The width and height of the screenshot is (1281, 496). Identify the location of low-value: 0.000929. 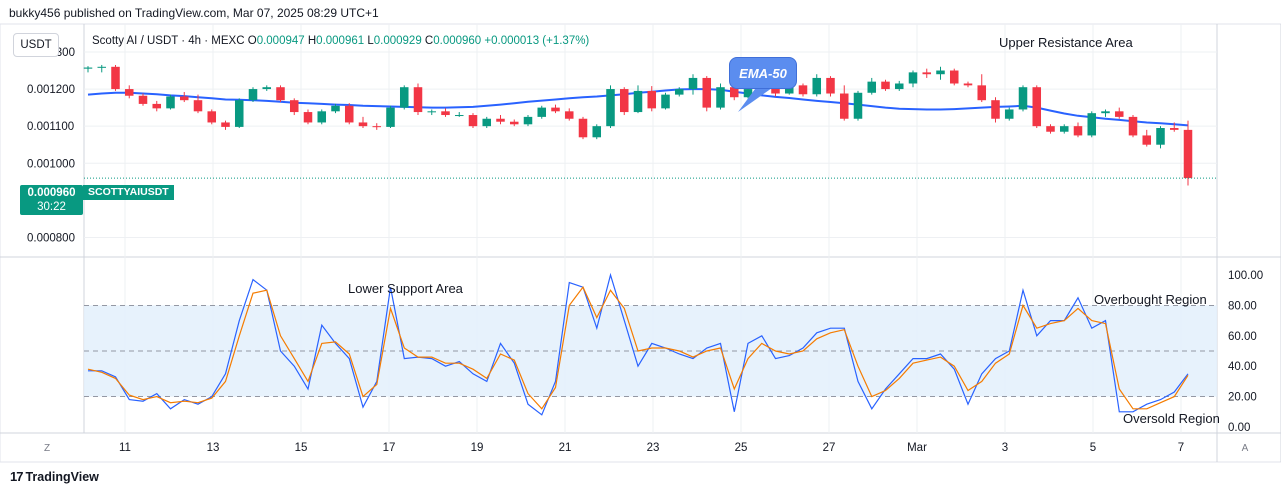
(397, 41).